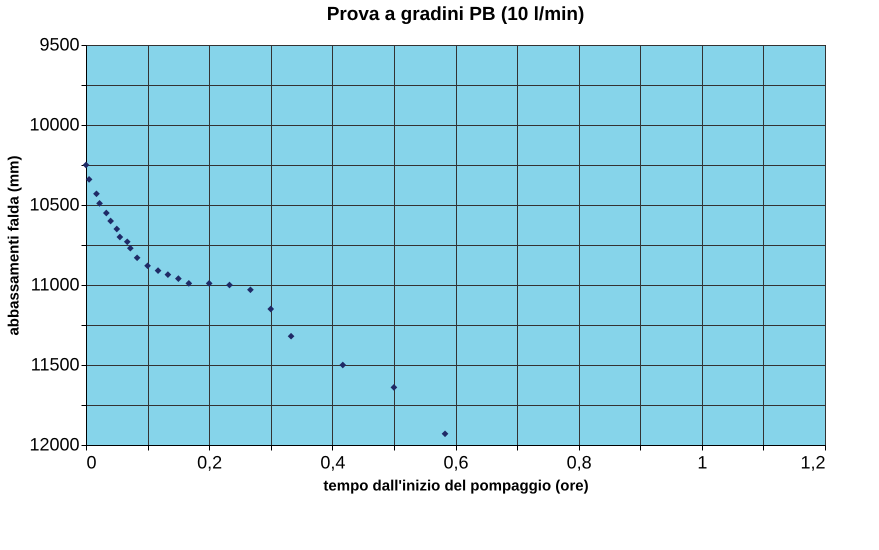  What do you see at coordinates (702, 462) in the screenshot?
I see `x-tick-label: 1` at bounding box center [702, 462].